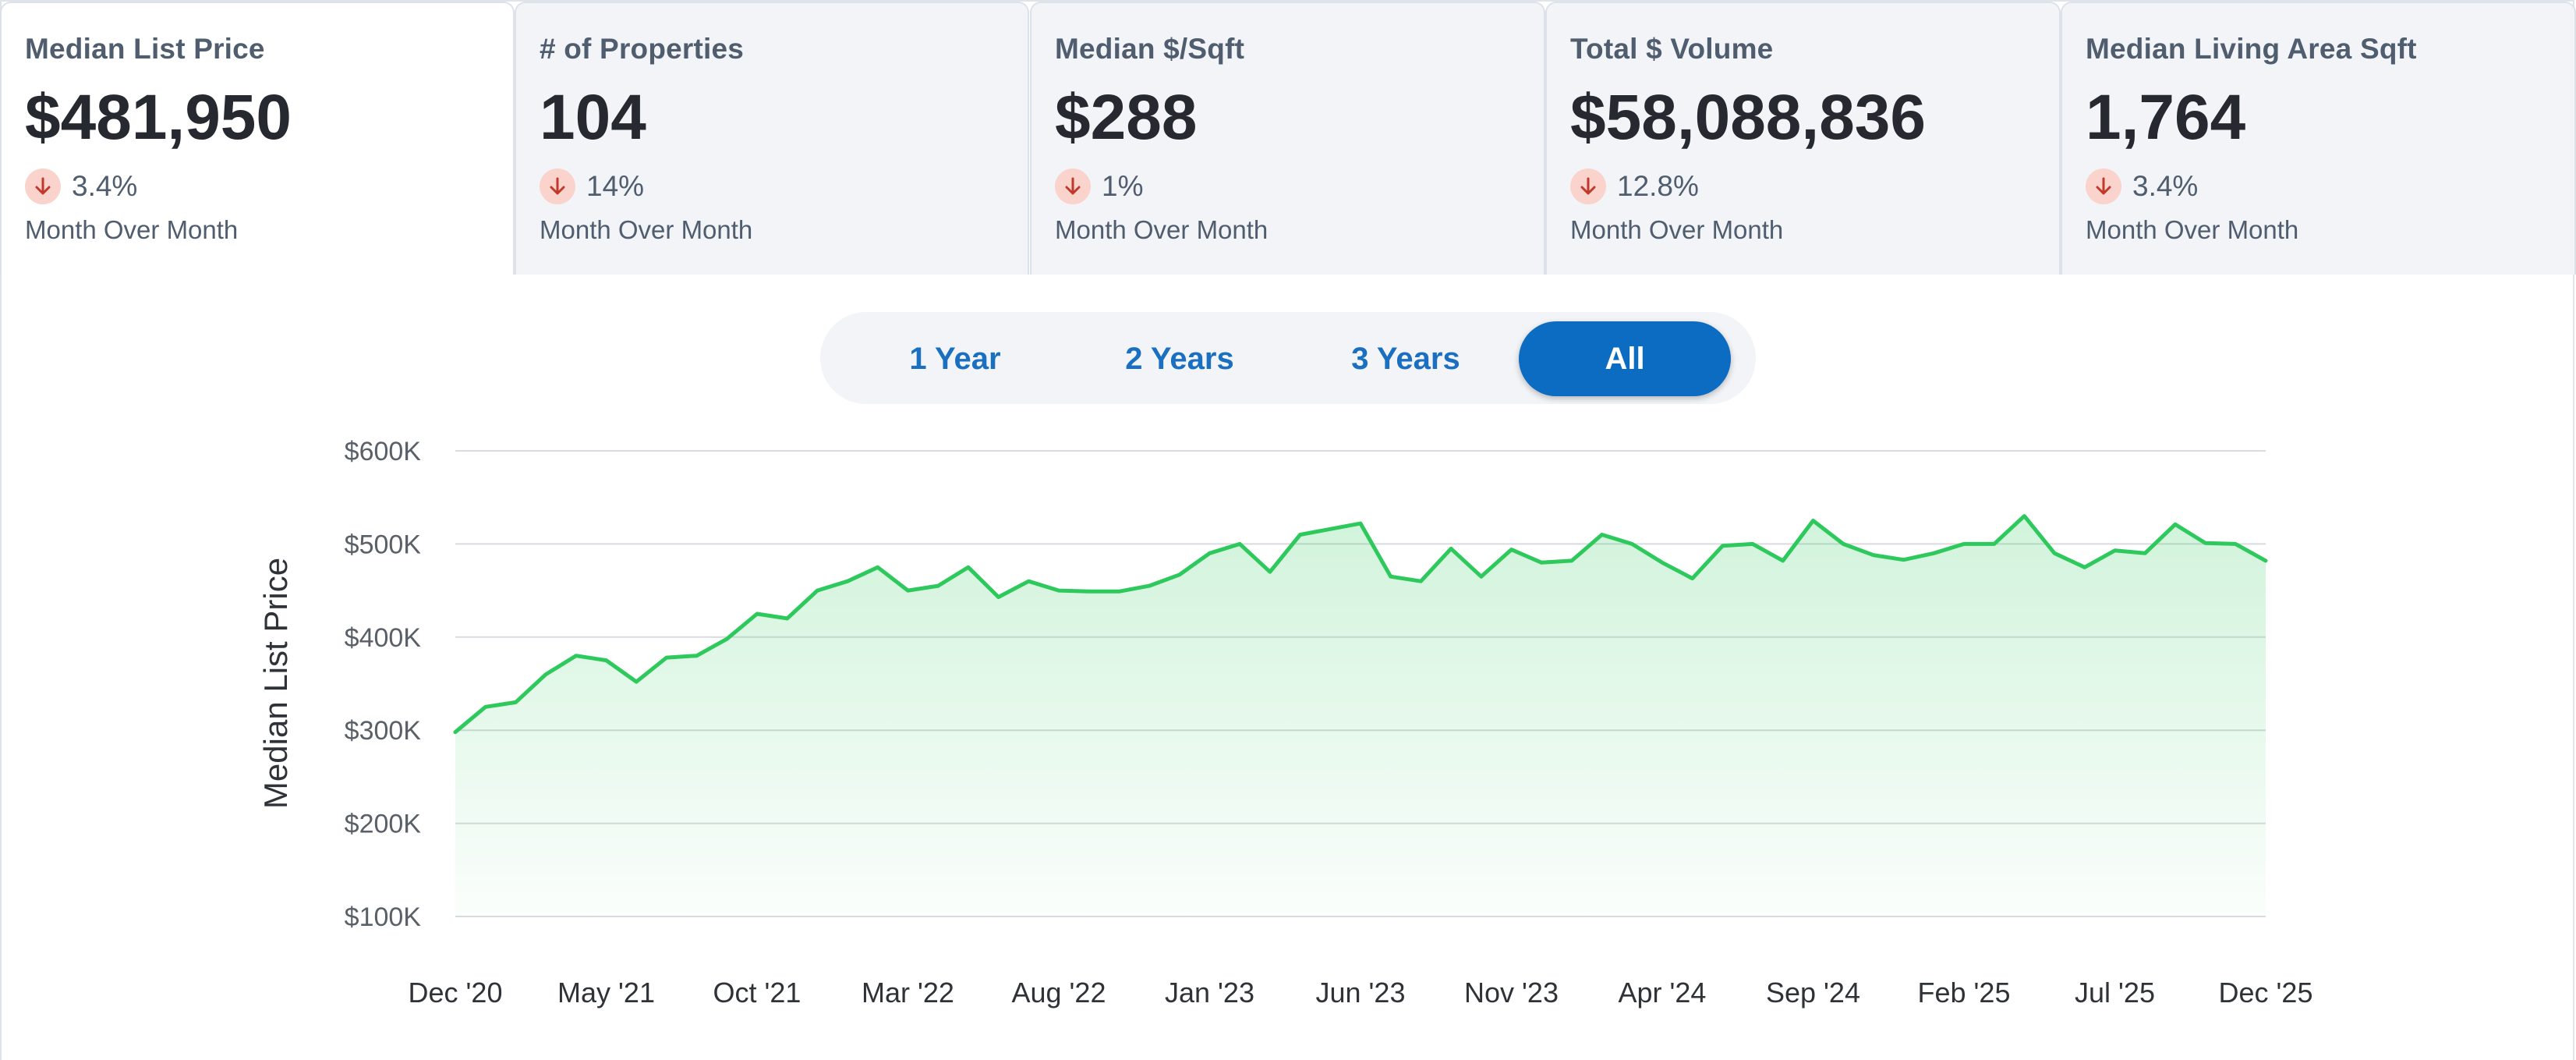 This screenshot has width=2576, height=1060. What do you see at coordinates (615, 186) in the screenshot?
I see `change-percent: 14%` at bounding box center [615, 186].